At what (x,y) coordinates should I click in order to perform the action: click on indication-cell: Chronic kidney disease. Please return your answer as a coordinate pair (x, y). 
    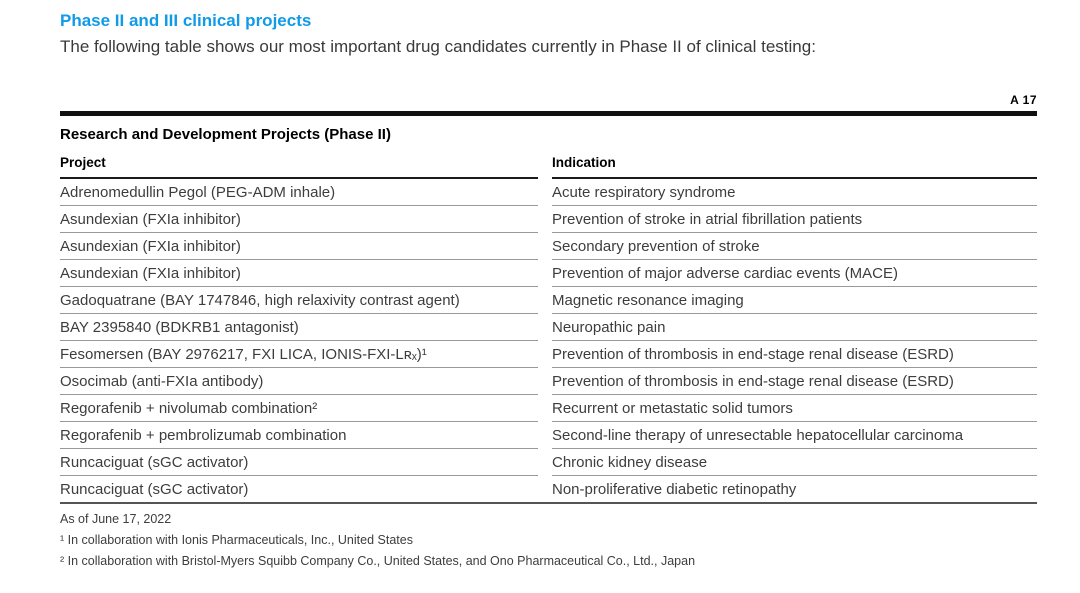
    Looking at the image, I should click on (794, 462).